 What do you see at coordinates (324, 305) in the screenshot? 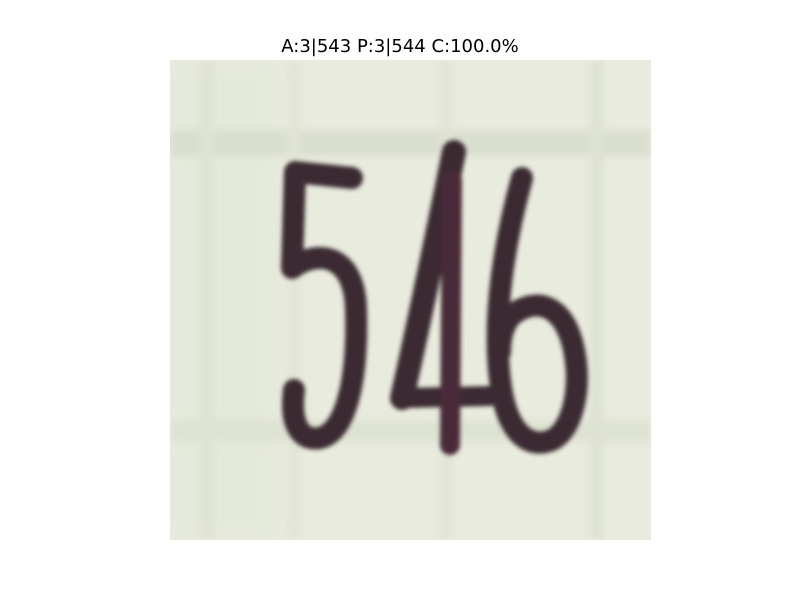
I see `digit-five-stroke` at bounding box center [324, 305].